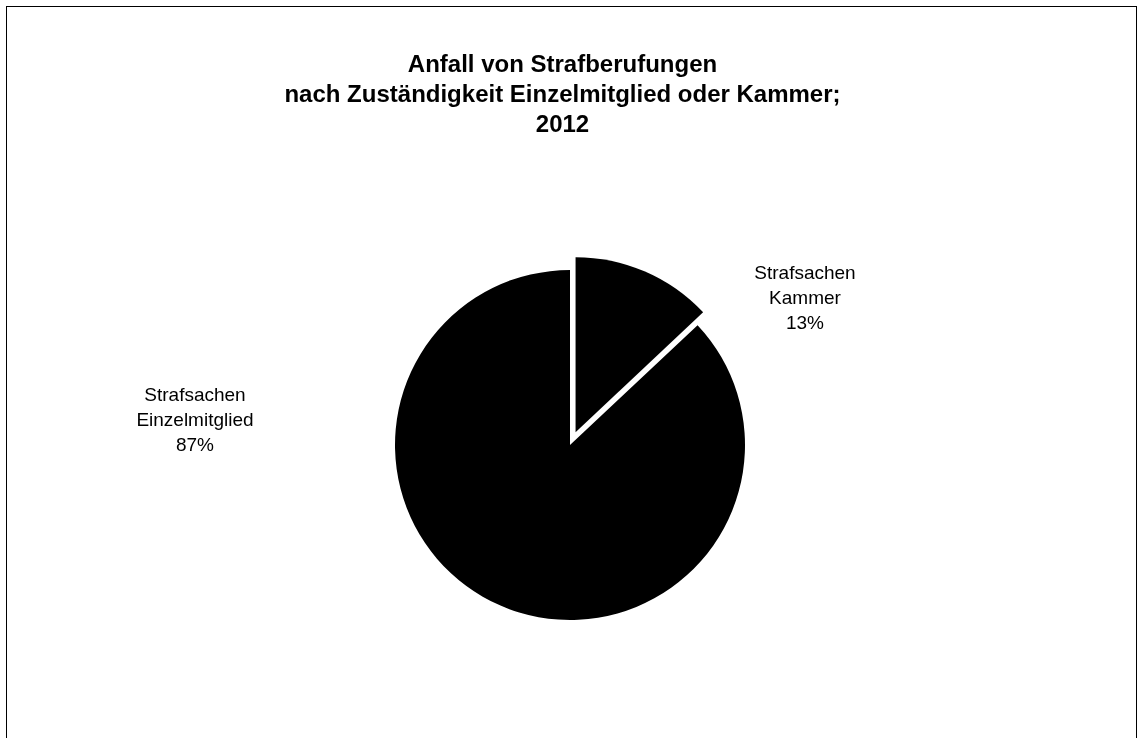  I want to click on data-label: 13%, so click(805, 322).